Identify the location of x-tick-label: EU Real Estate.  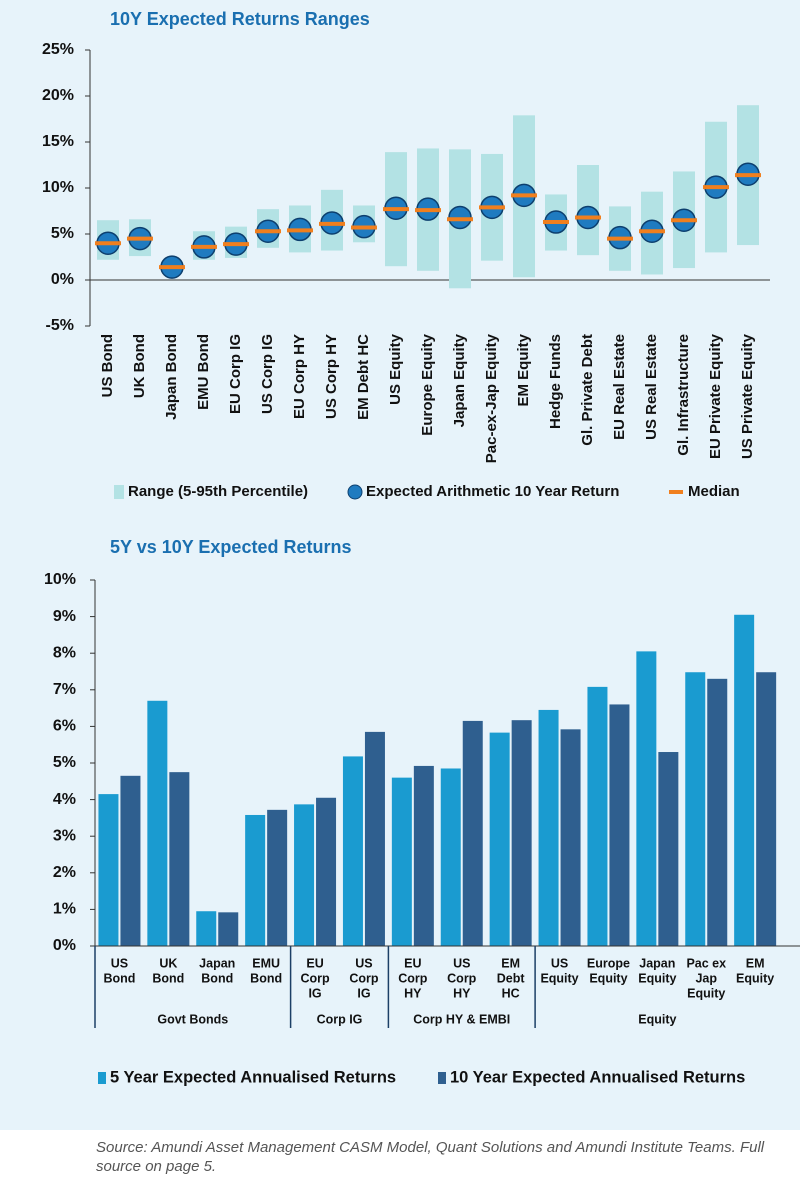
(619, 387).